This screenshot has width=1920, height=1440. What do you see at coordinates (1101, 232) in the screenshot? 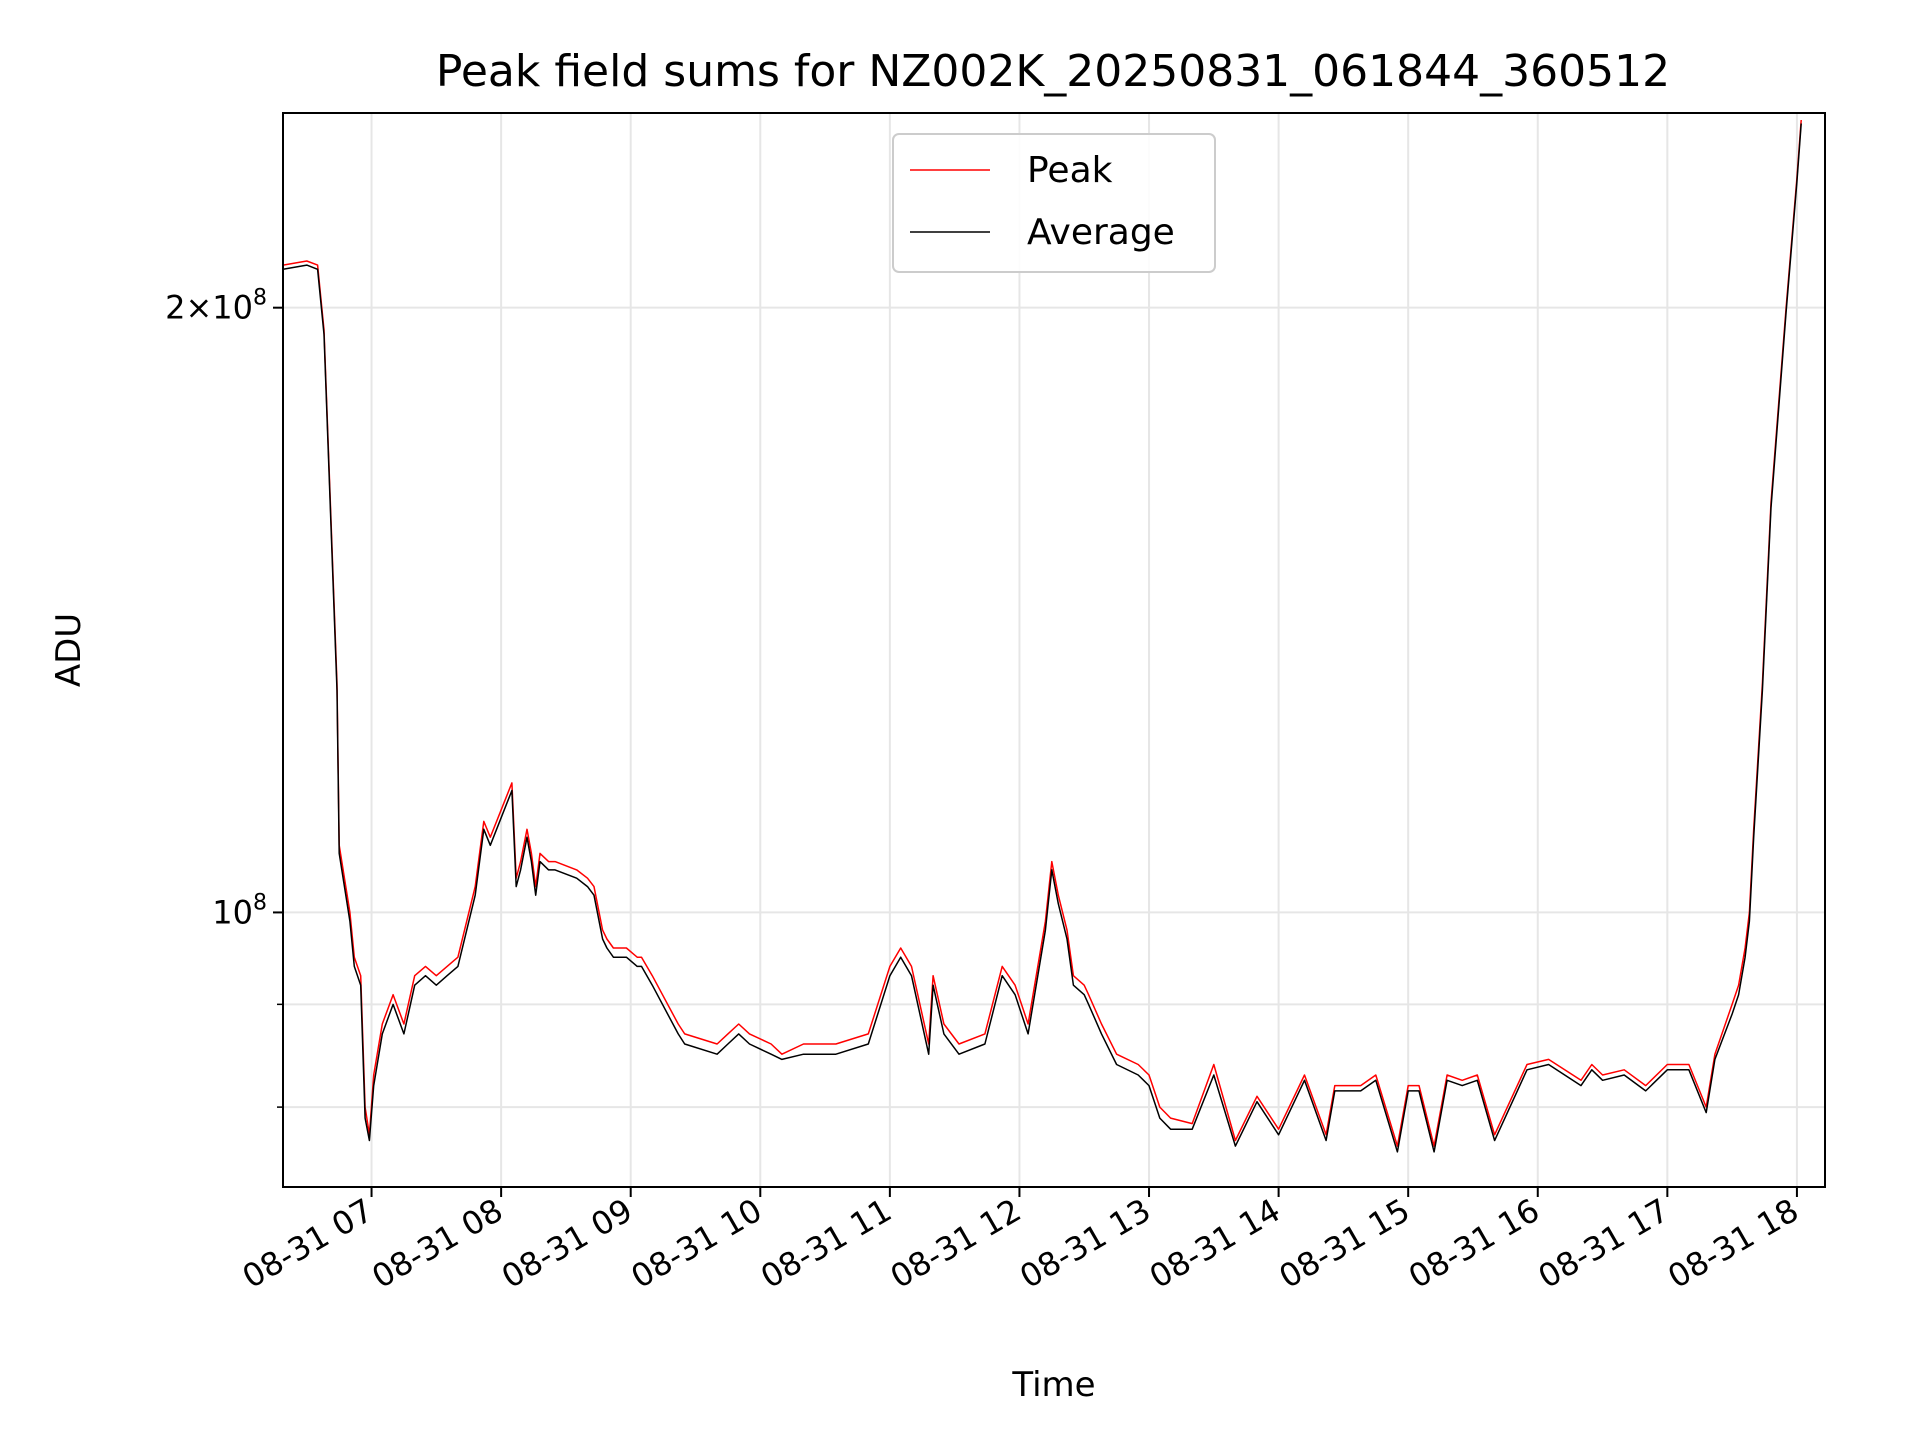
I see `legend-label-average: Average` at bounding box center [1101, 232].